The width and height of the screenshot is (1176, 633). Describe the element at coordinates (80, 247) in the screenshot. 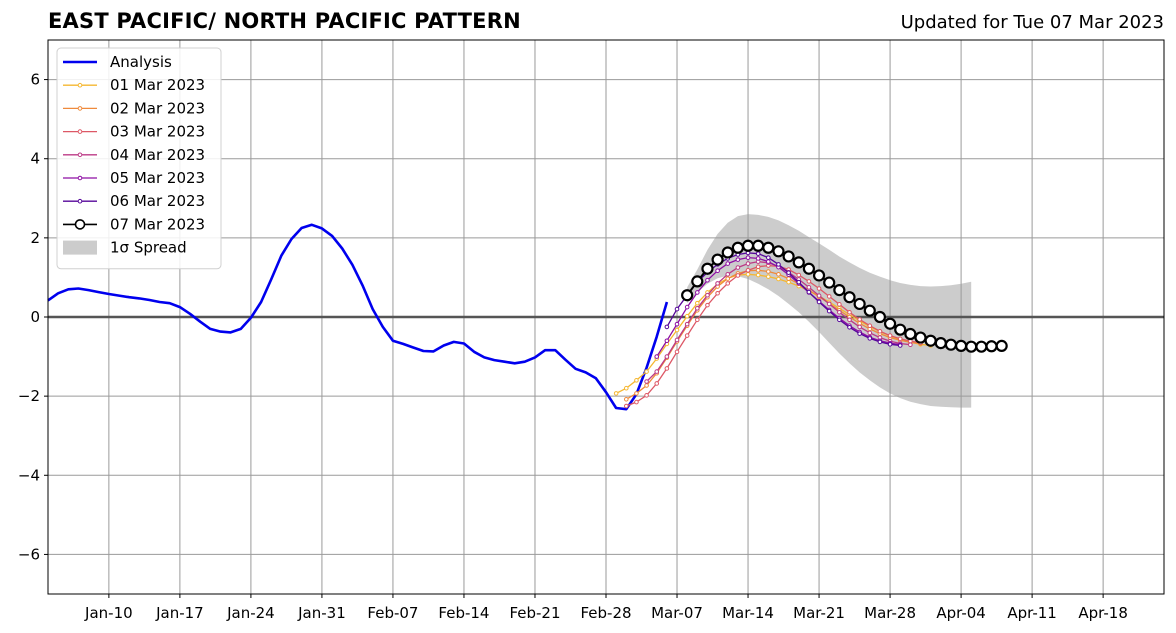

I see `legend-swatch-spread` at that location.